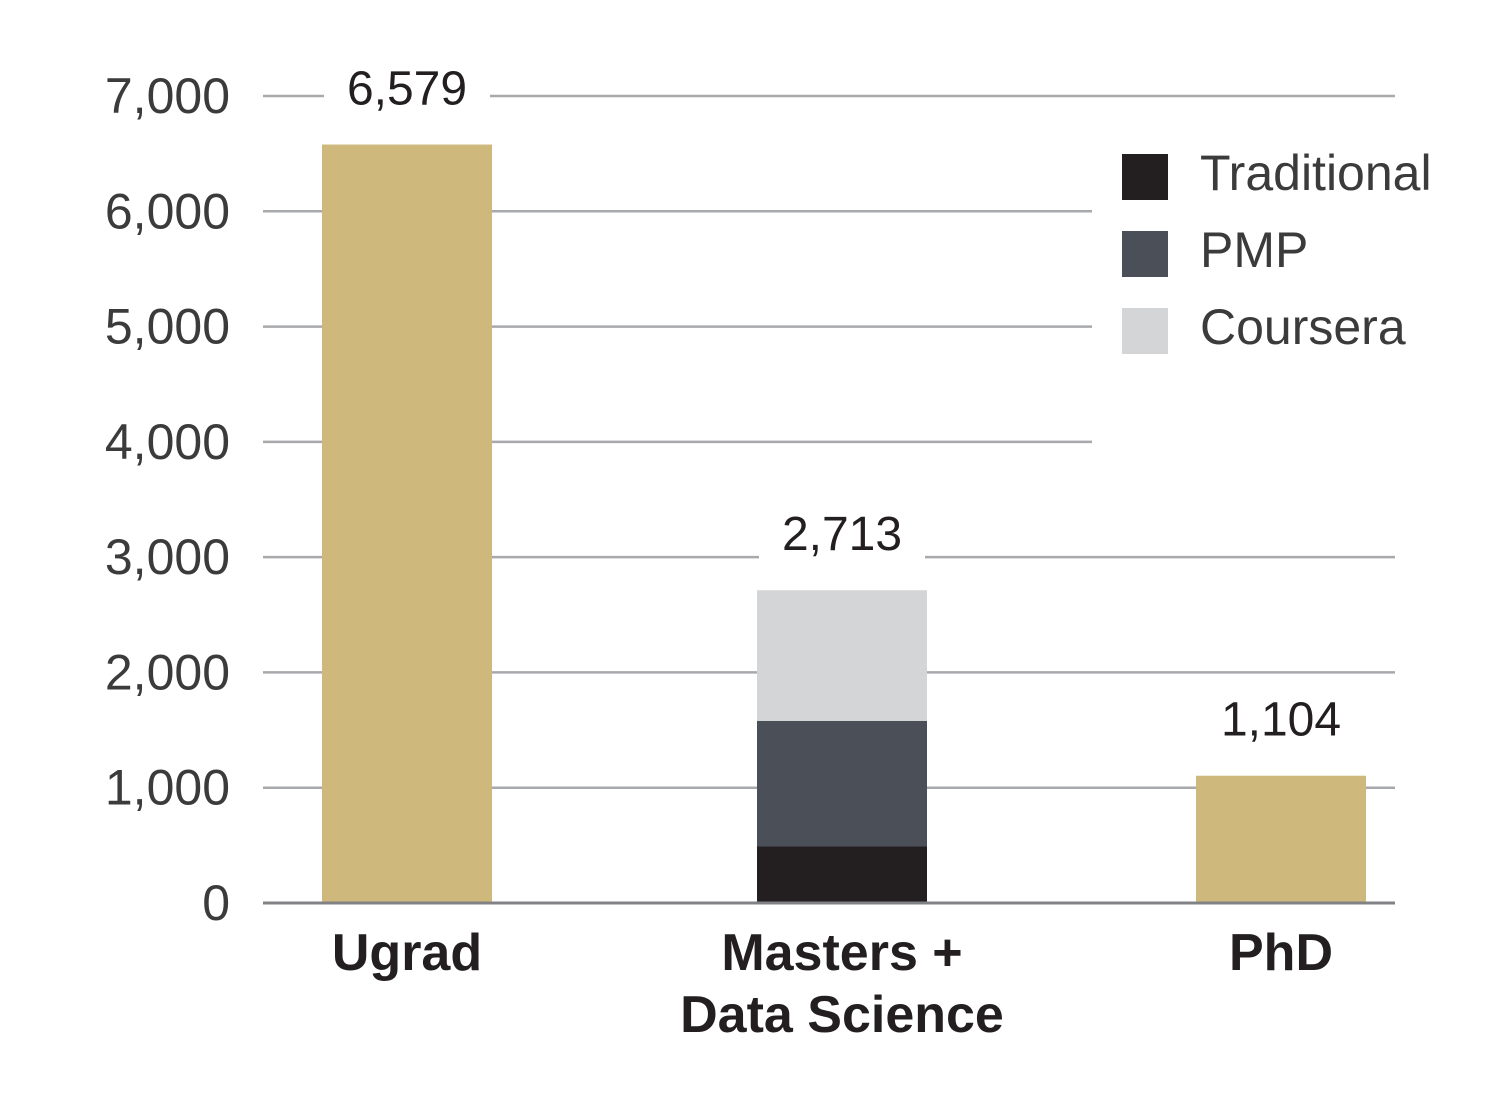 The width and height of the screenshot is (1500, 1103). What do you see at coordinates (216, 903) in the screenshot?
I see `y-tick-label: 0` at bounding box center [216, 903].